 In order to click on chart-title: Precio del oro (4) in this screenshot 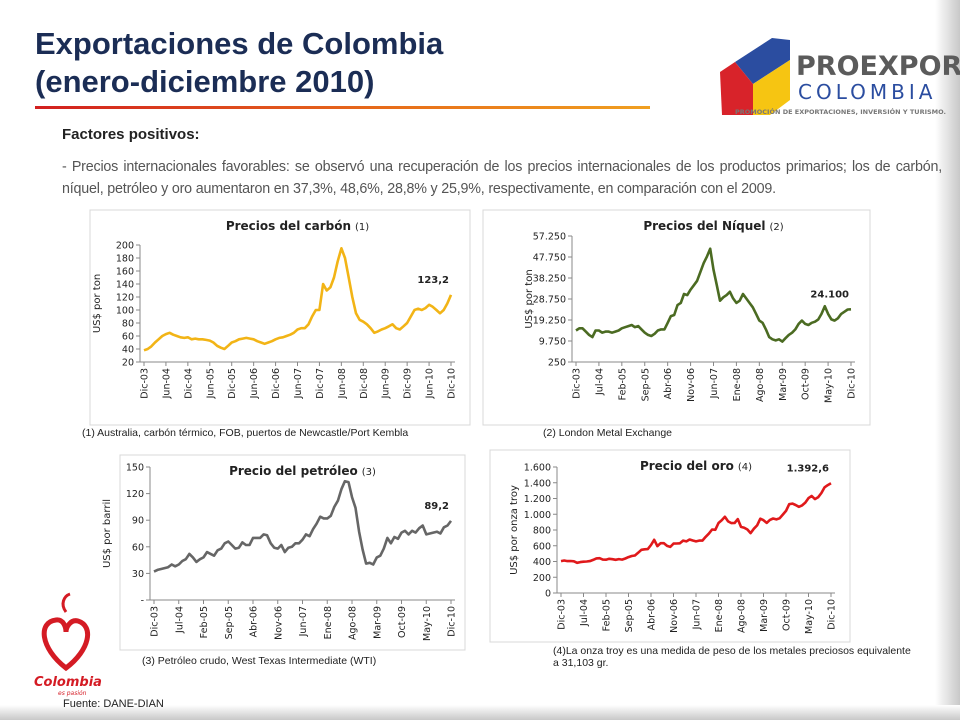, I will do `click(696, 466)`.